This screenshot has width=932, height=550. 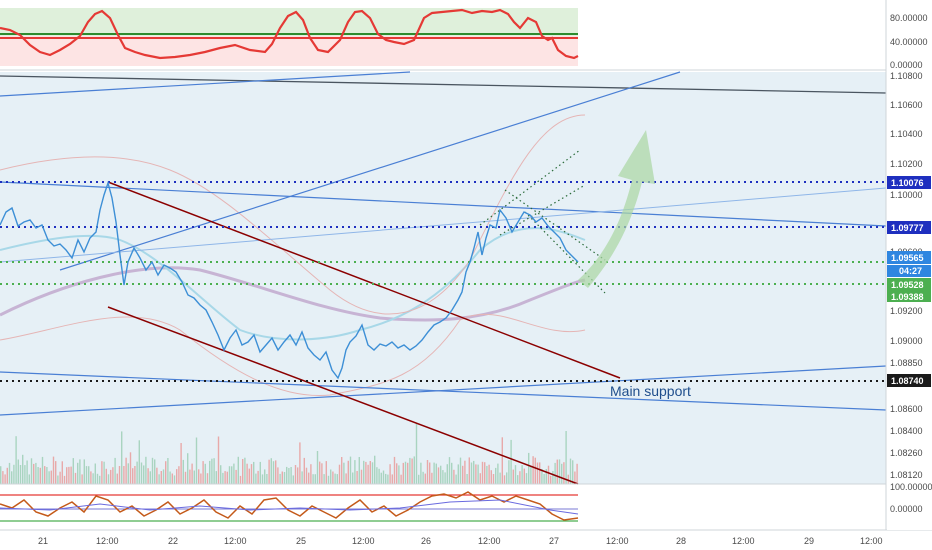 What do you see at coordinates (426, 541) in the screenshot?
I see `time-axis-label: 26` at bounding box center [426, 541].